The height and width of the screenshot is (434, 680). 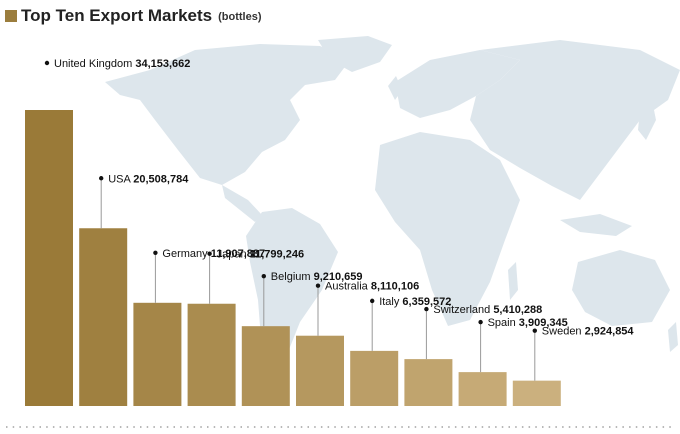 I want to click on chart-header: Top Ten Export Markets (bottles), so click(x=133, y=16).